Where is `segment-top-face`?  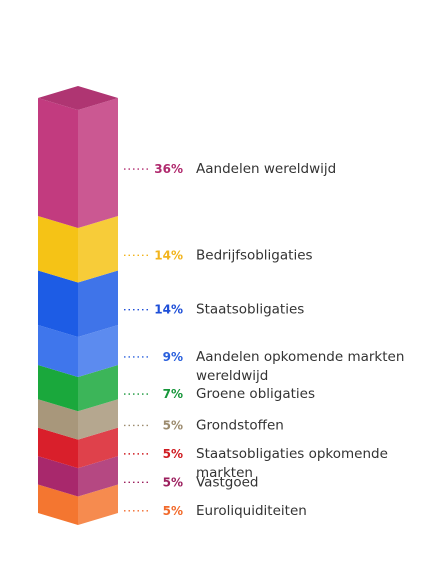
segment-top-face is located at coordinates (78, 98).